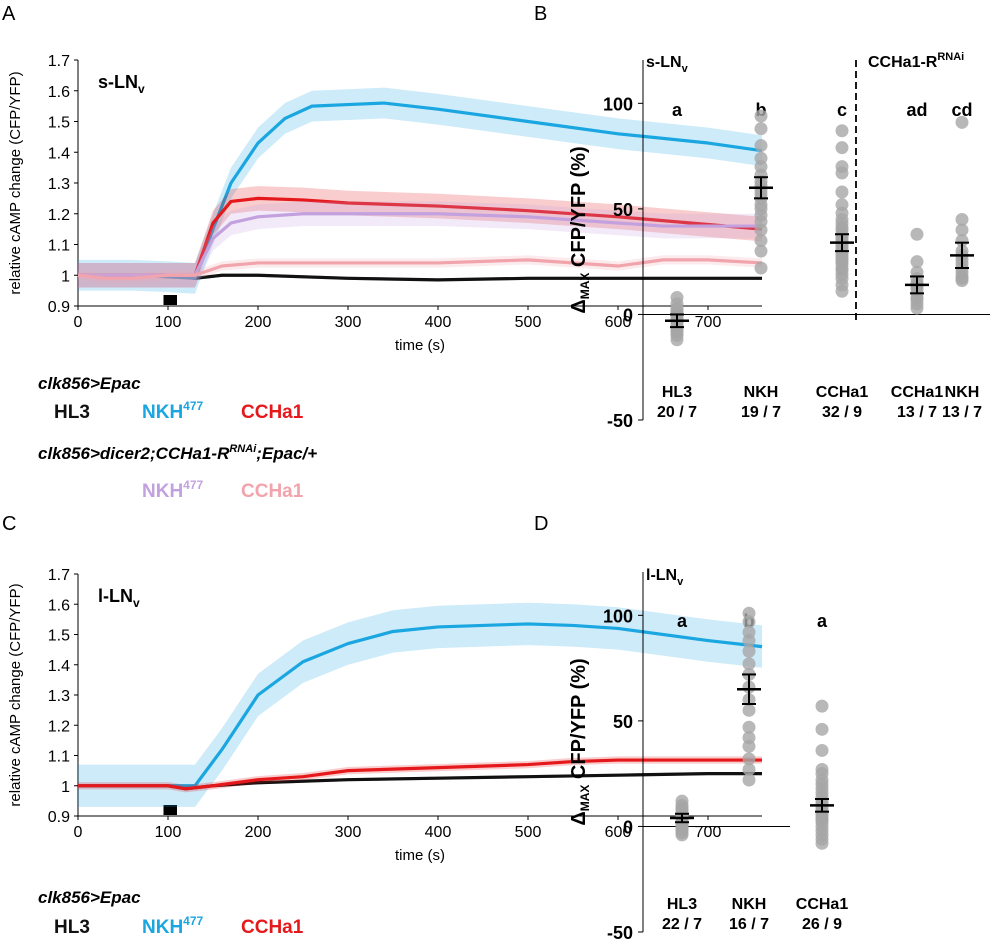  I want to click on y-tick-label: 1.1, so click(59, 757).